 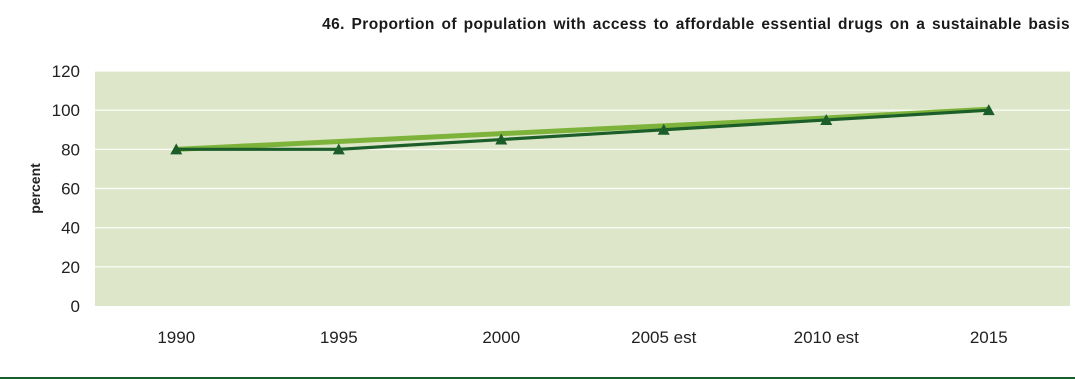 What do you see at coordinates (663, 337) in the screenshot?
I see `x-tick-label: 2005 est` at bounding box center [663, 337].